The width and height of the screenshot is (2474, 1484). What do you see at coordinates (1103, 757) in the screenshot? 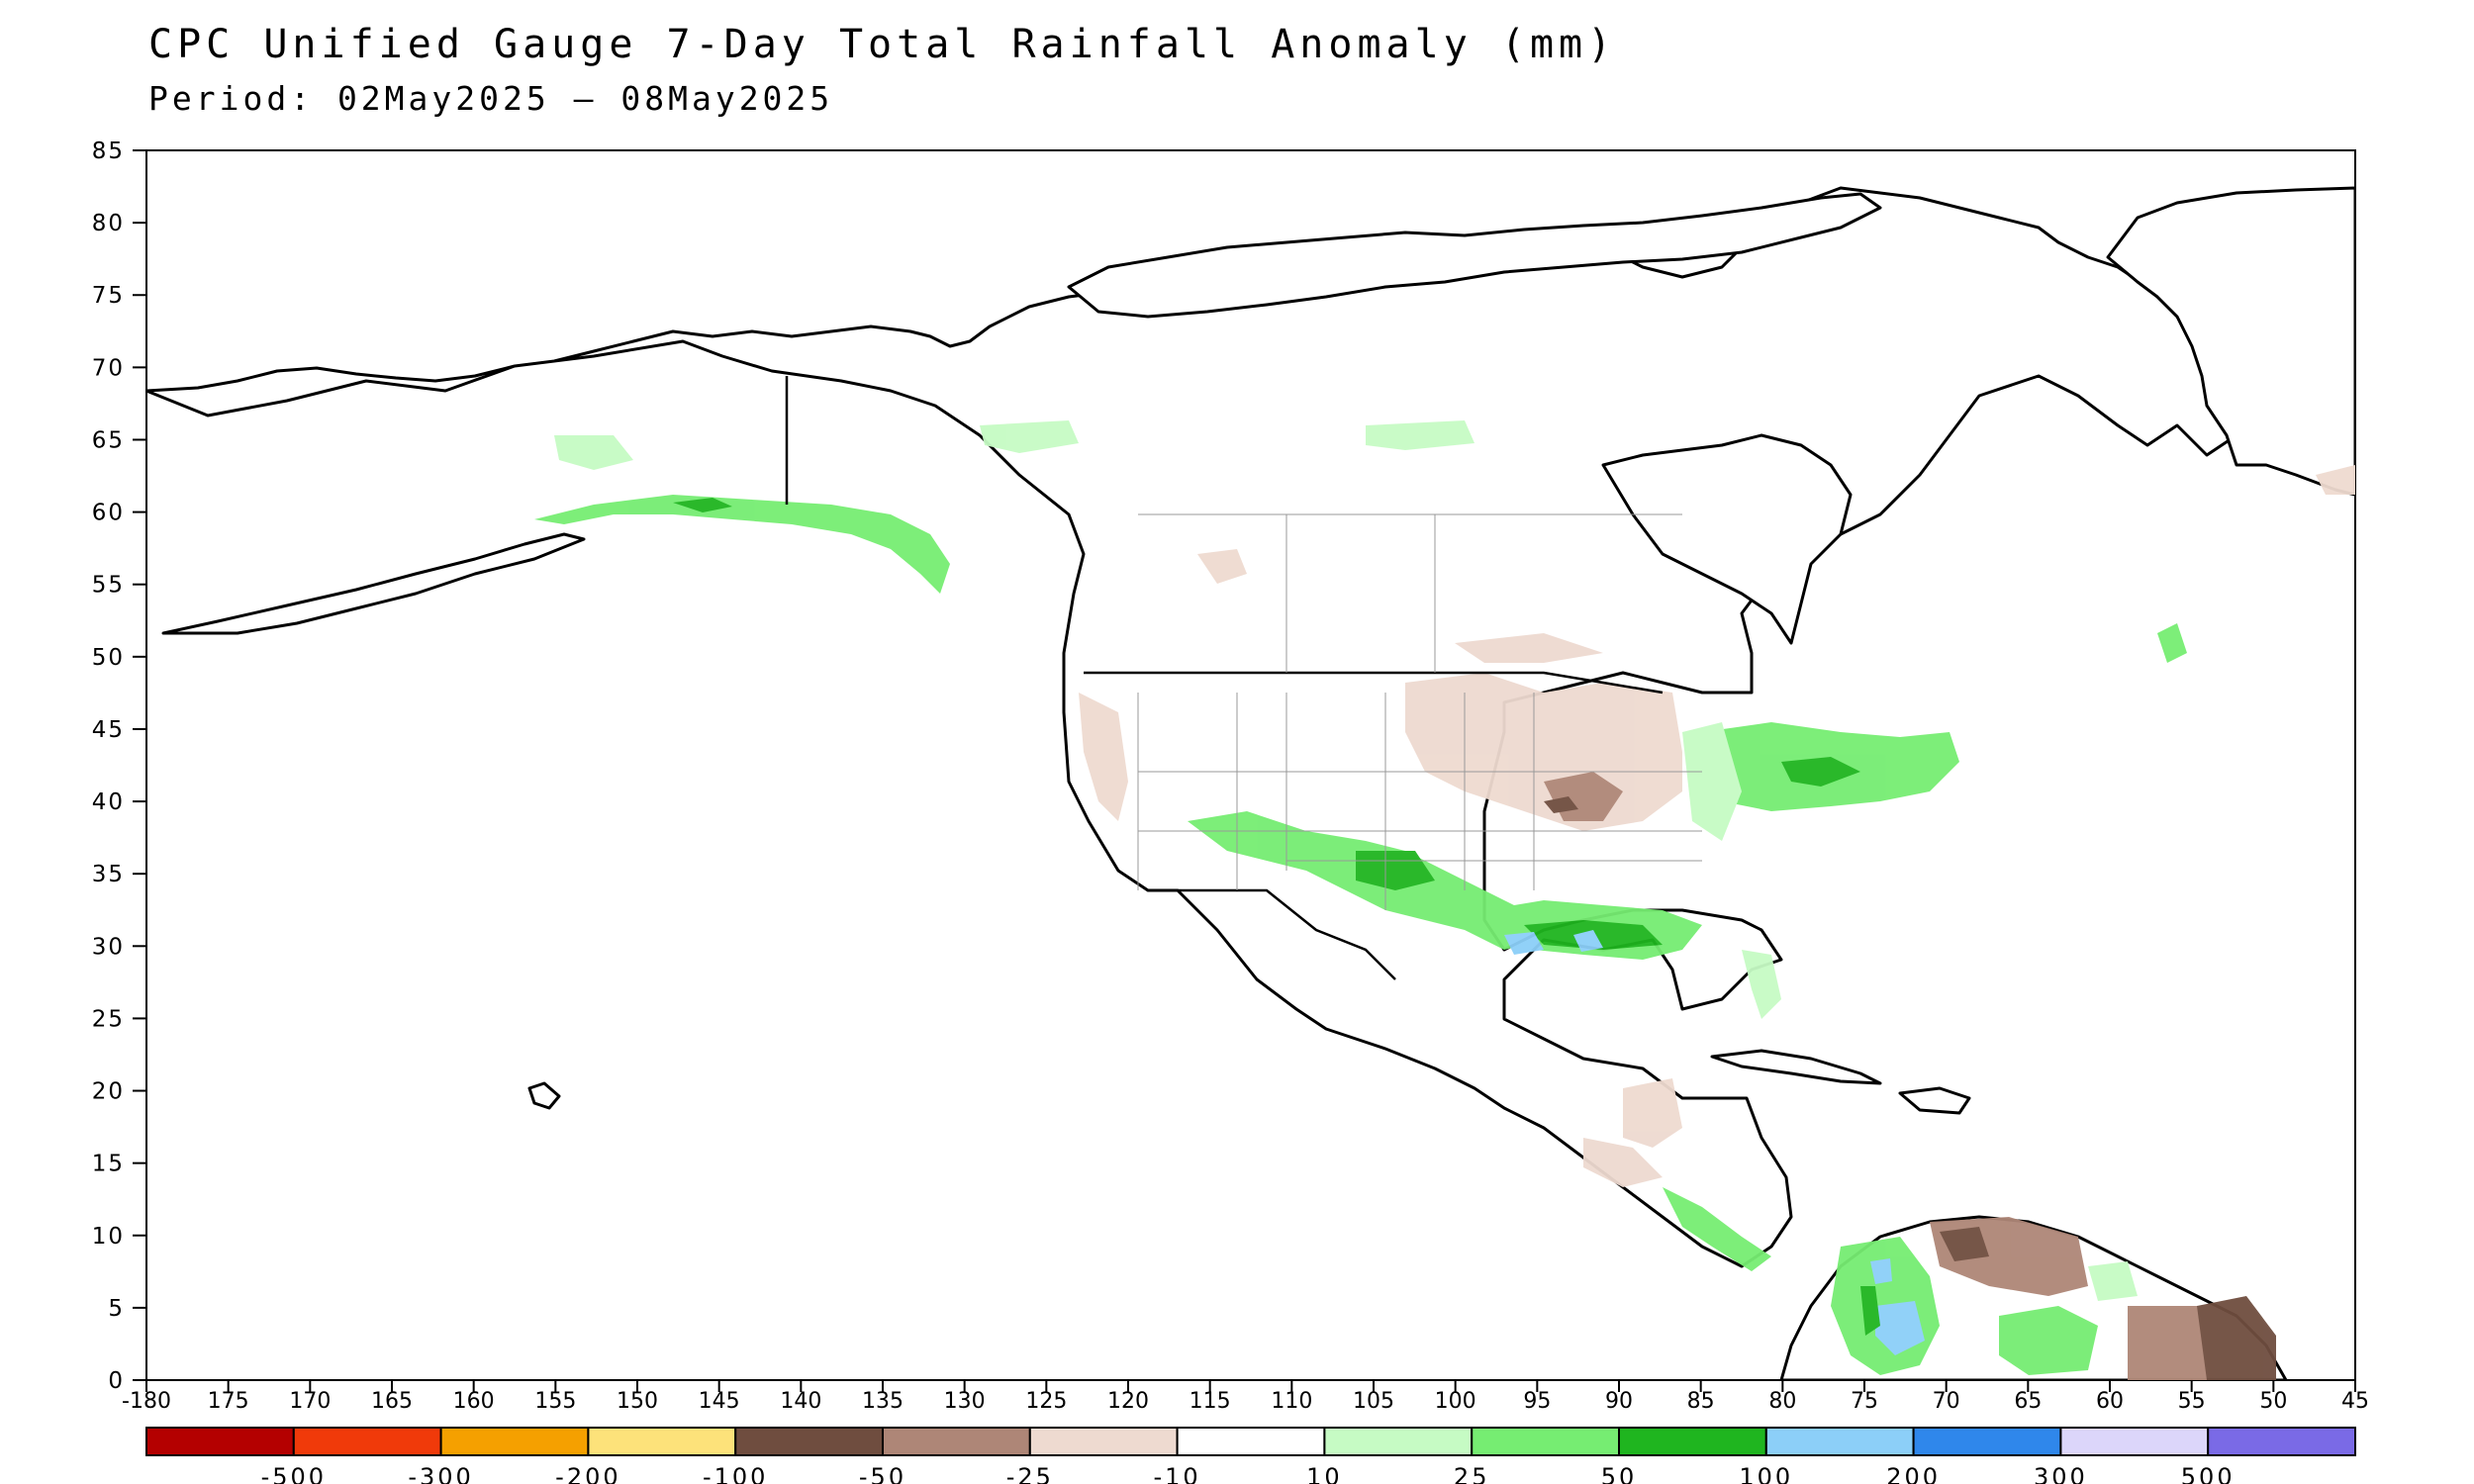
I see `dry-west-coast` at bounding box center [1103, 757].